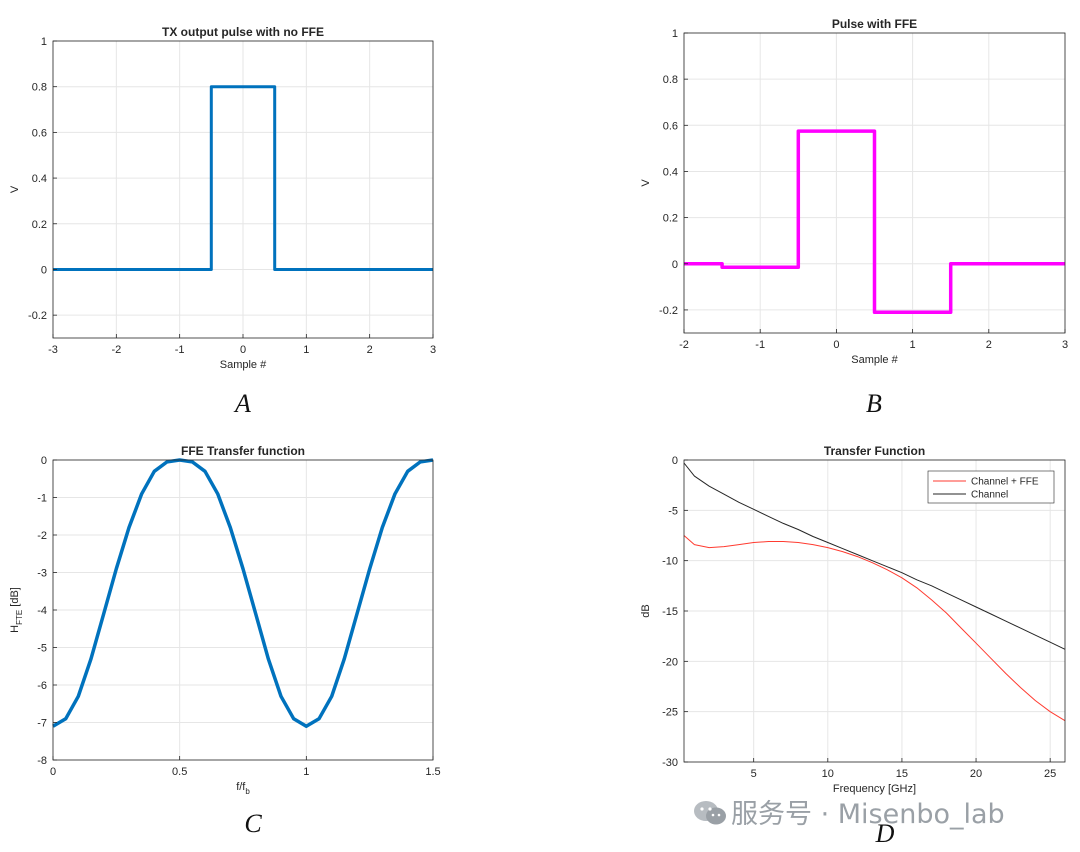 This screenshot has height=852, width=1080. What do you see at coordinates (670, 763) in the screenshot?
I see `y-tick-label: -30` at bounding box center [670, 763].